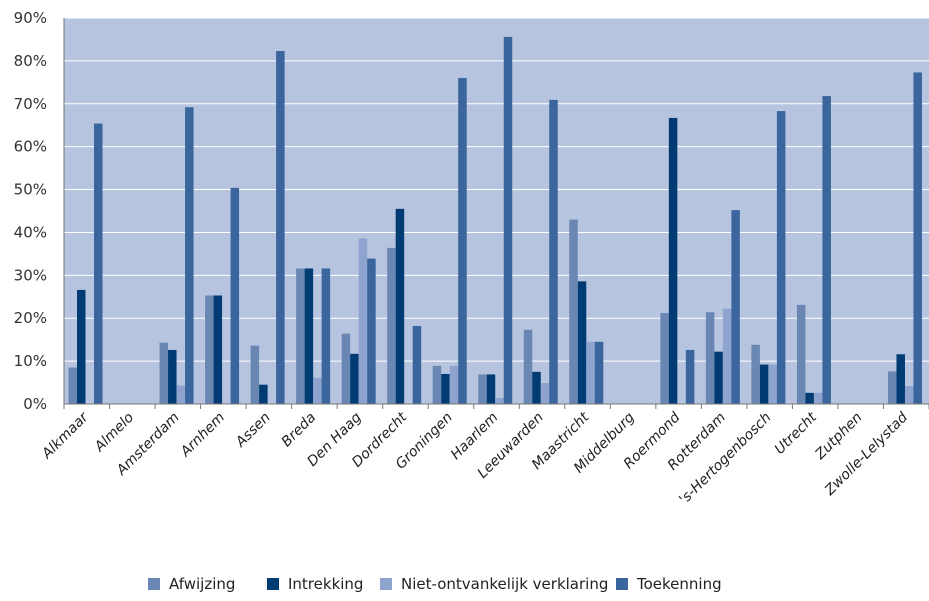  What do you see at coordinates (65, 436) in the screenshot?
I see `x-tick-label: Alkmaar` at bounding box center [65, 436].